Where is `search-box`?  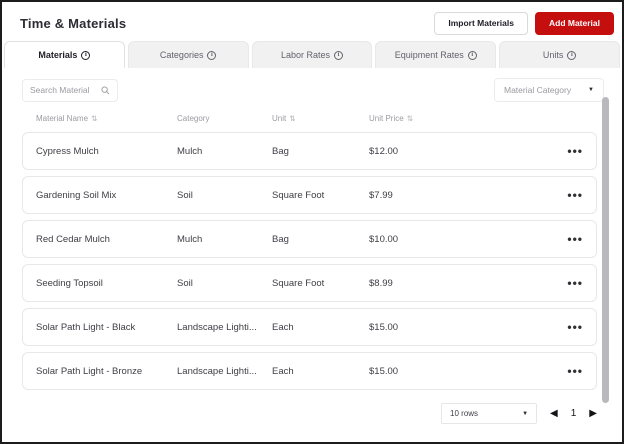
search-box is located at coordinates (70, 90).